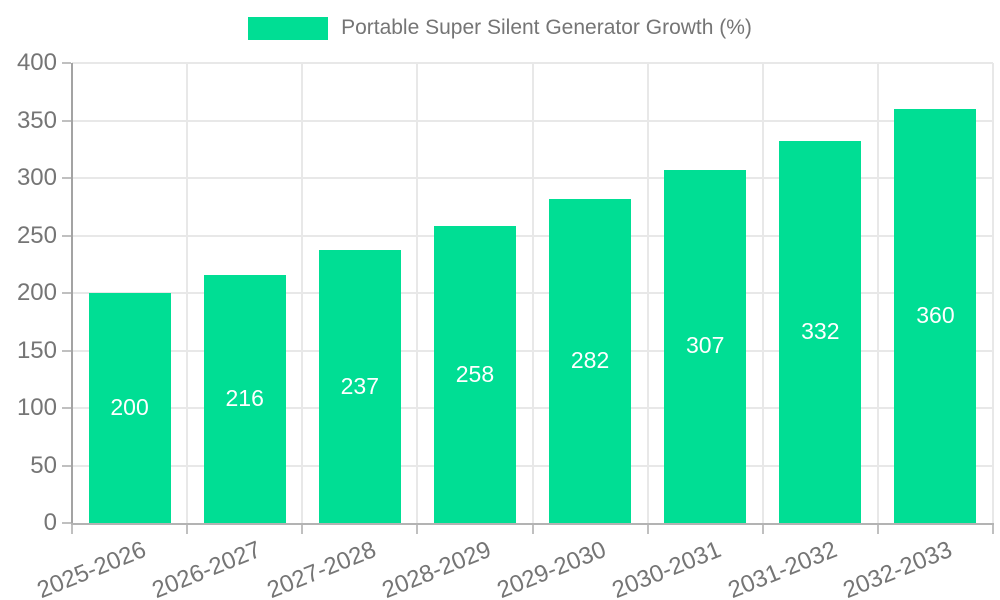  Describe the element at coordinates (437, 568) in the screenshot. I see `x-axis-category-label: 2028-2029` at that location.